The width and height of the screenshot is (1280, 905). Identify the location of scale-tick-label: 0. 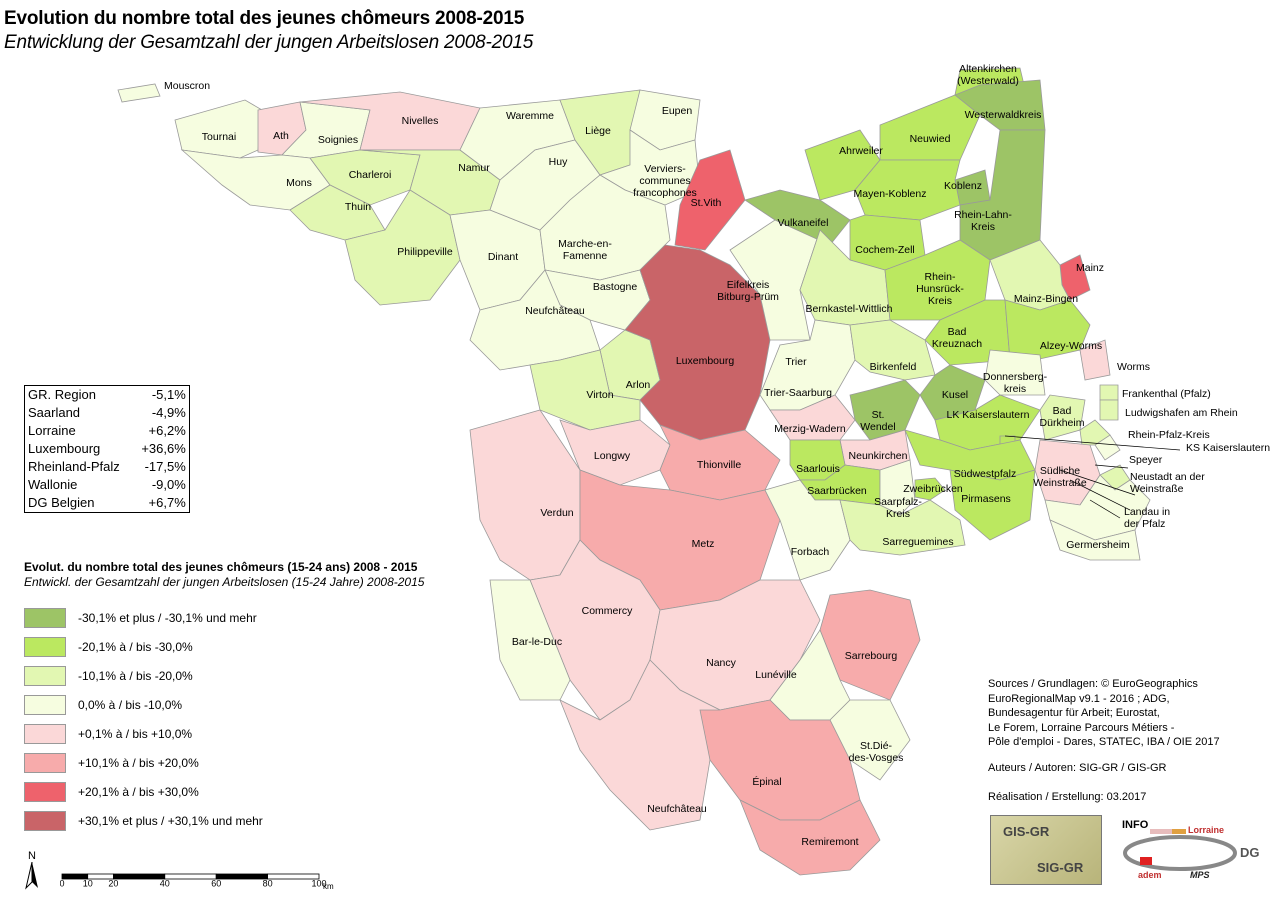
(62, 883).